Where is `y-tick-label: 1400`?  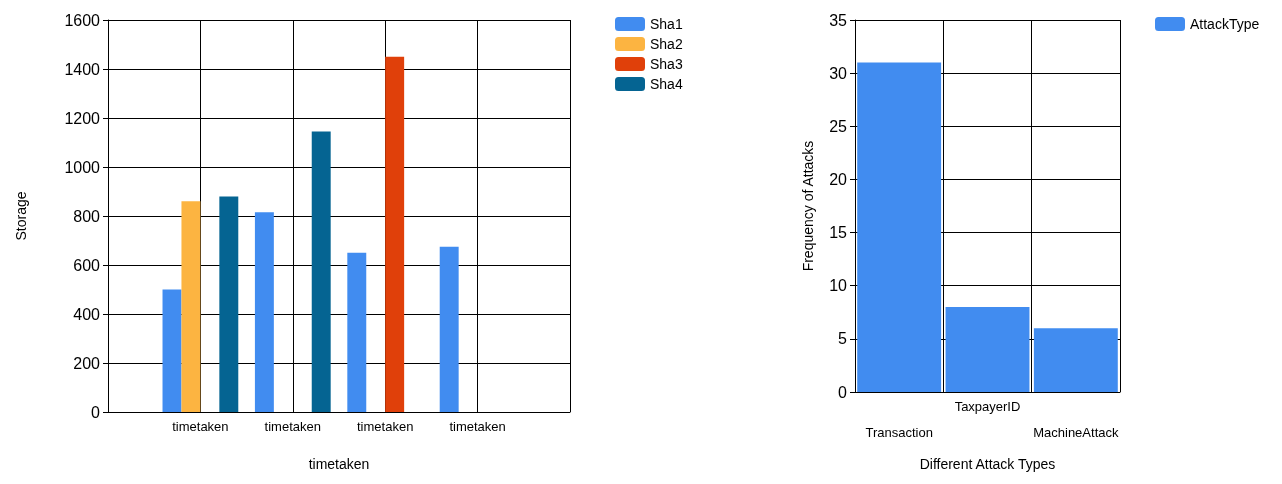
y-tick-label: 1400 is located at coordinates (82, 69).